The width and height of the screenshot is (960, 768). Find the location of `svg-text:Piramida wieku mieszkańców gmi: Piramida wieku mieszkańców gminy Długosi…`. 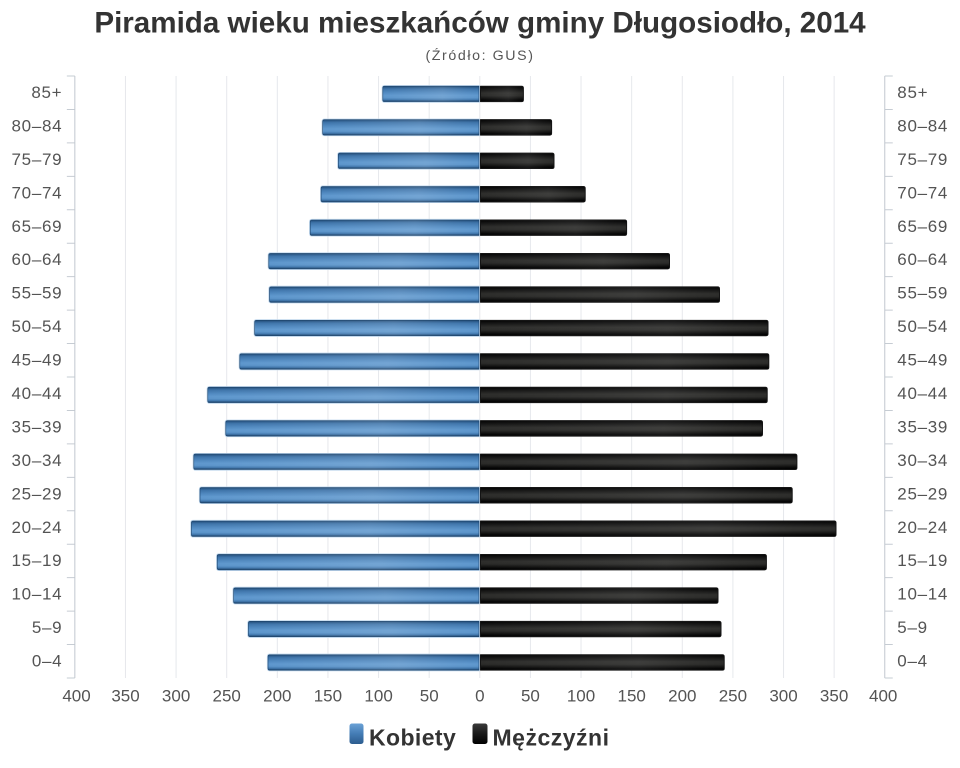

svg-text:Piramida wieku mieszkańców gmi: Piramida wieku mieszkańców gminy Długosi… is located at coordinates (480, 23).